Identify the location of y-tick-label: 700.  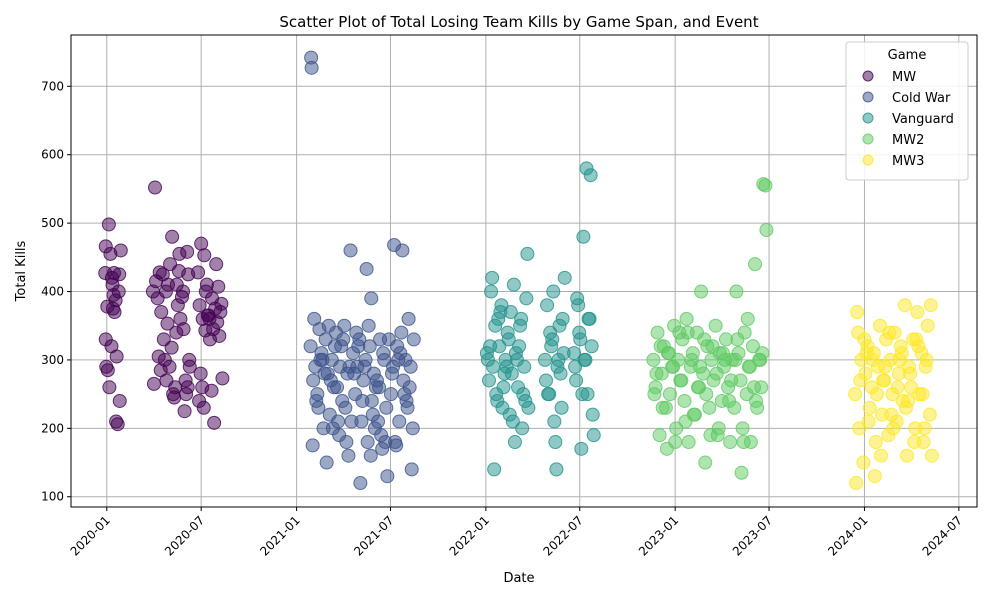
(52, 86).